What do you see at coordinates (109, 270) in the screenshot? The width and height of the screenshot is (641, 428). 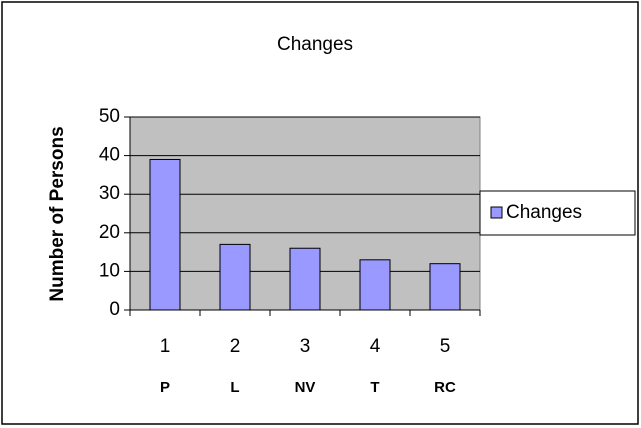 I see `y-tick-label: 10` at bounding box center [109, 270].